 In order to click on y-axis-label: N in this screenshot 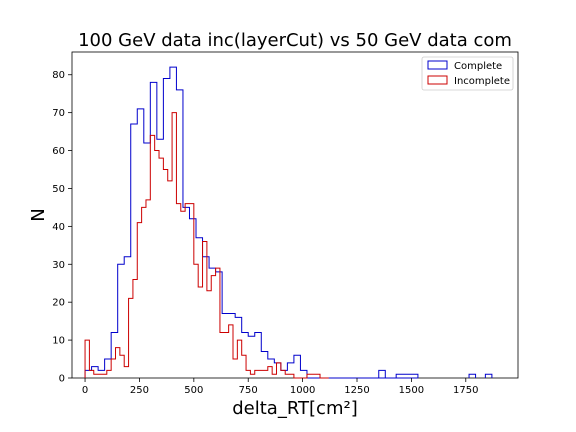, I will do `click(38, 214)`.